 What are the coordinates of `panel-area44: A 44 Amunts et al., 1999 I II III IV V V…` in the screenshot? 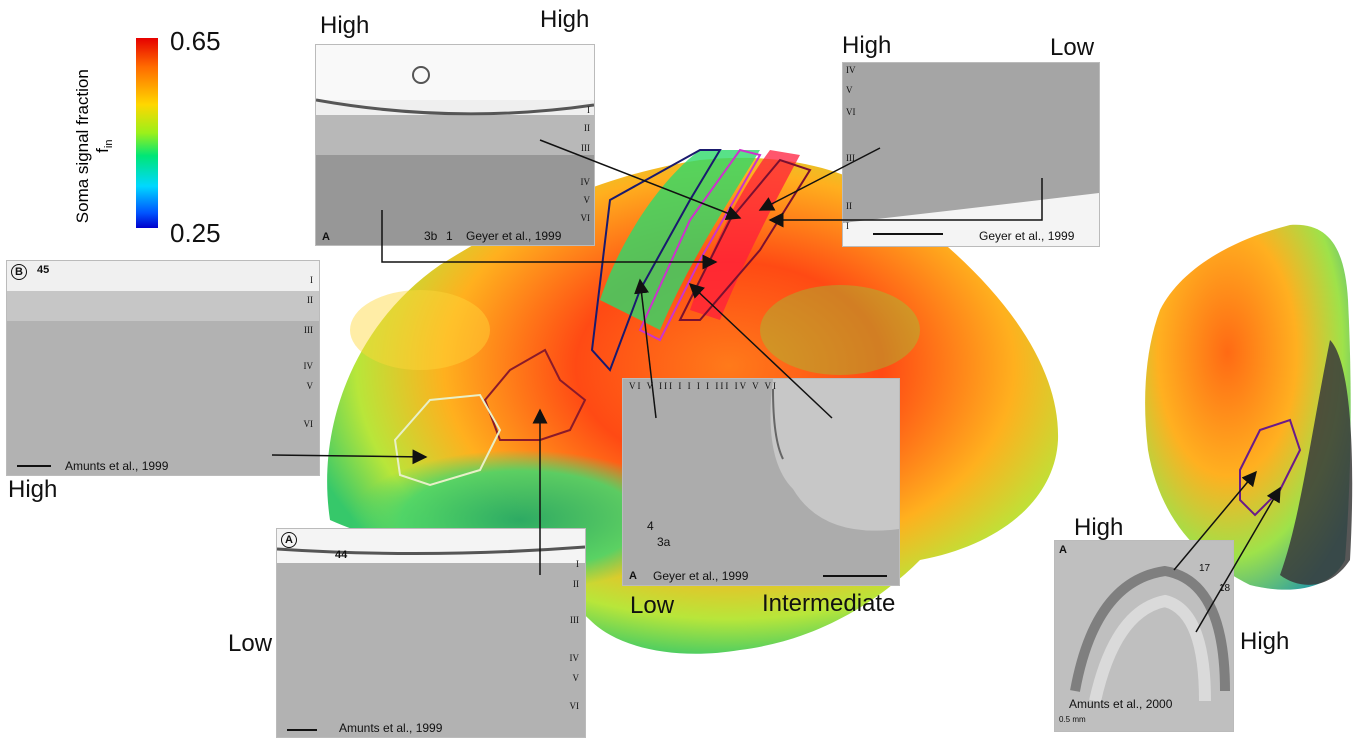 It's located at (431, 633).